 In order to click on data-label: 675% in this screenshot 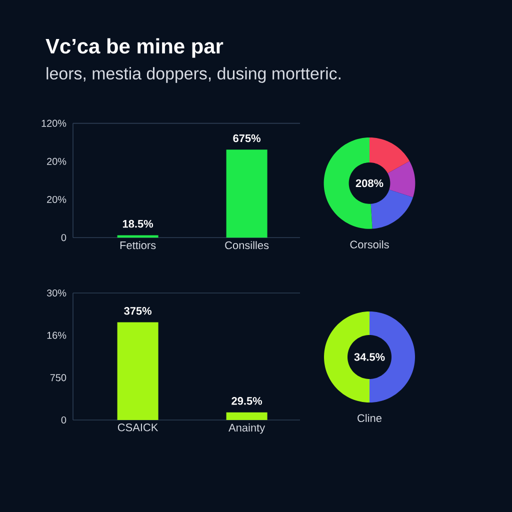, I will do `click(247, 138)`.